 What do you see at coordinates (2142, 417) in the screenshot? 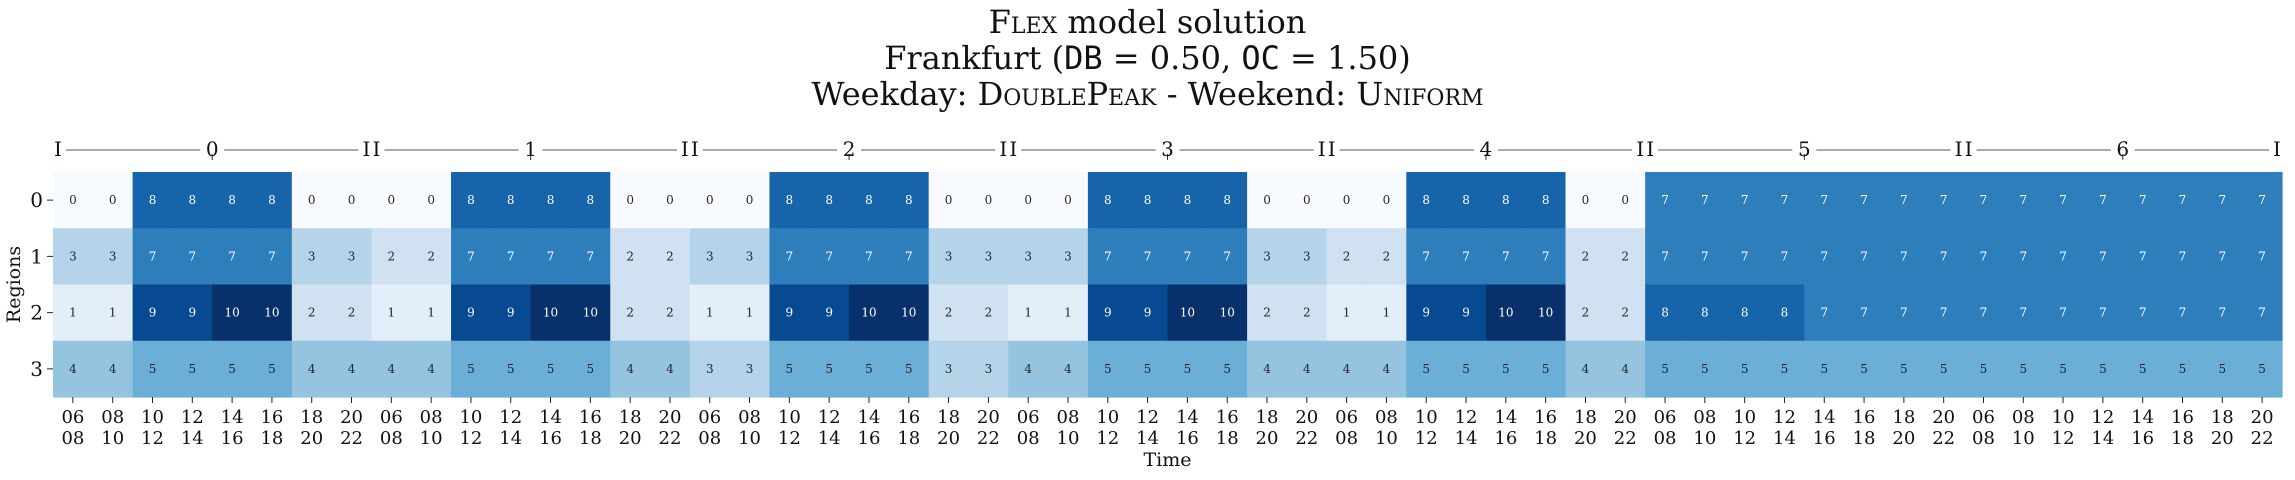
I see `x-tick-label-start: 14` at bounding box center [2142, 417].